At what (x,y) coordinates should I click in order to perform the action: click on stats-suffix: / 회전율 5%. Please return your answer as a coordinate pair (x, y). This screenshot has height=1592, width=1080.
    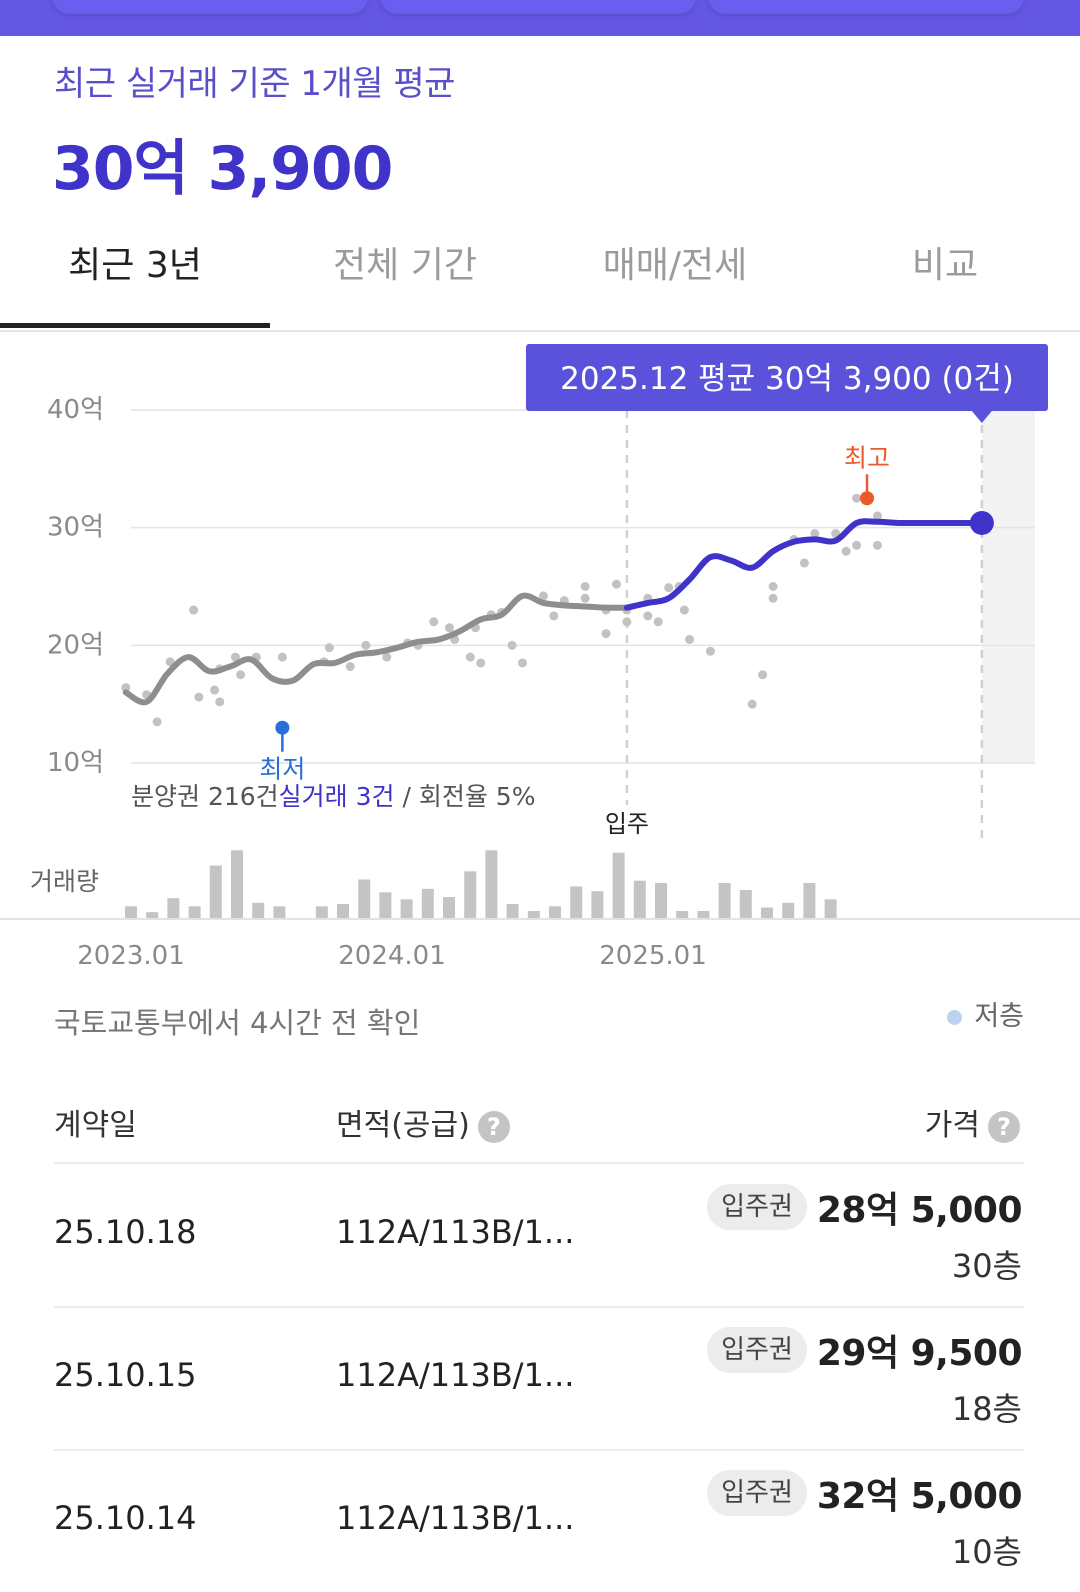
    Looking at the image, I should click on (465, 796).